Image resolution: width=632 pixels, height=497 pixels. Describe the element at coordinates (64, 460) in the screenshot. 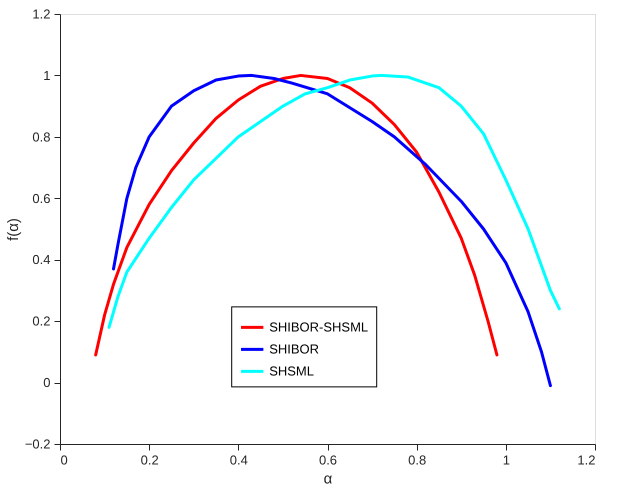

I see `x-tick-label: 0` at that location.